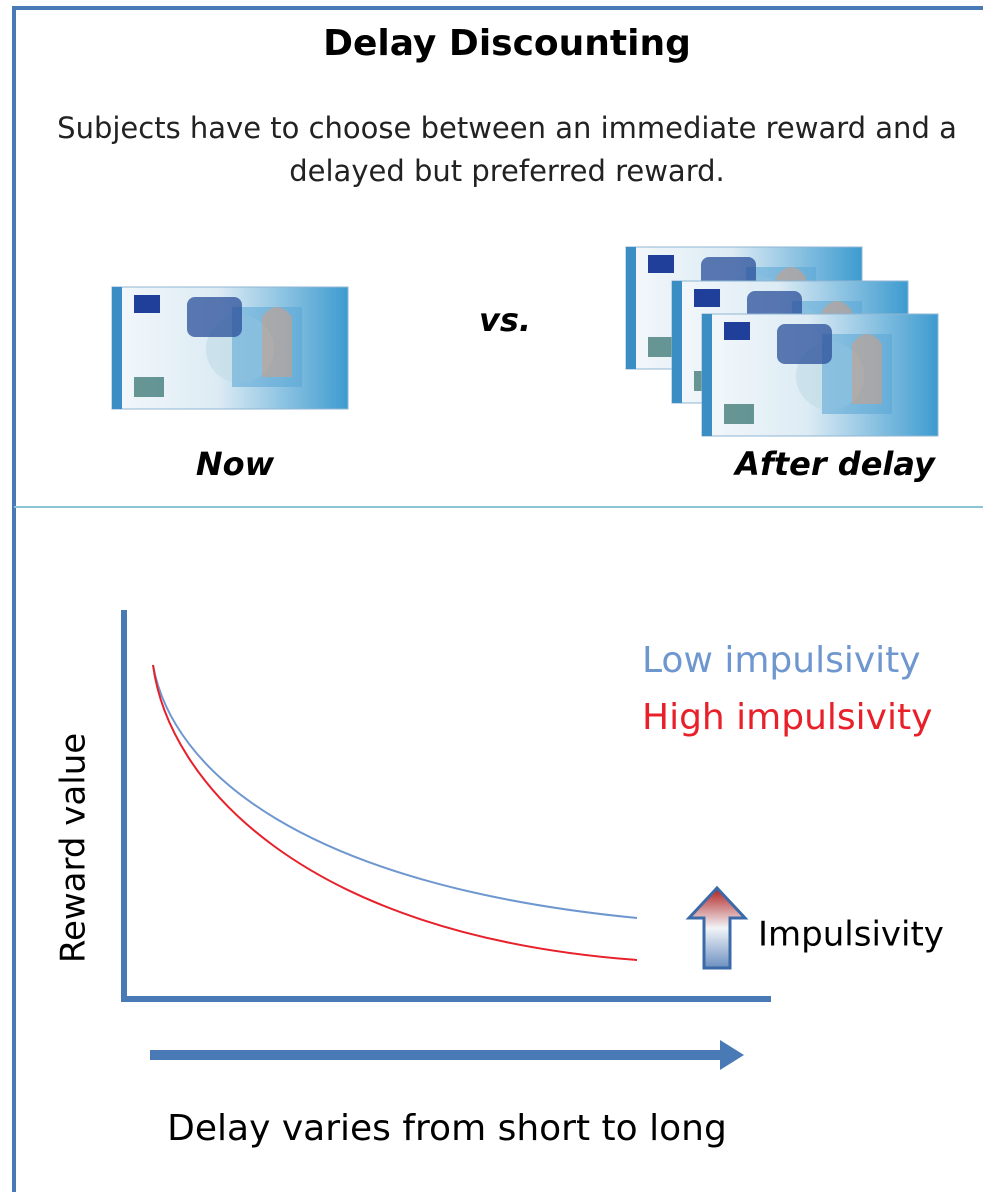 The image size is (983, 1192). I want to click on low-impulsivity-curve, so click(395, 791).